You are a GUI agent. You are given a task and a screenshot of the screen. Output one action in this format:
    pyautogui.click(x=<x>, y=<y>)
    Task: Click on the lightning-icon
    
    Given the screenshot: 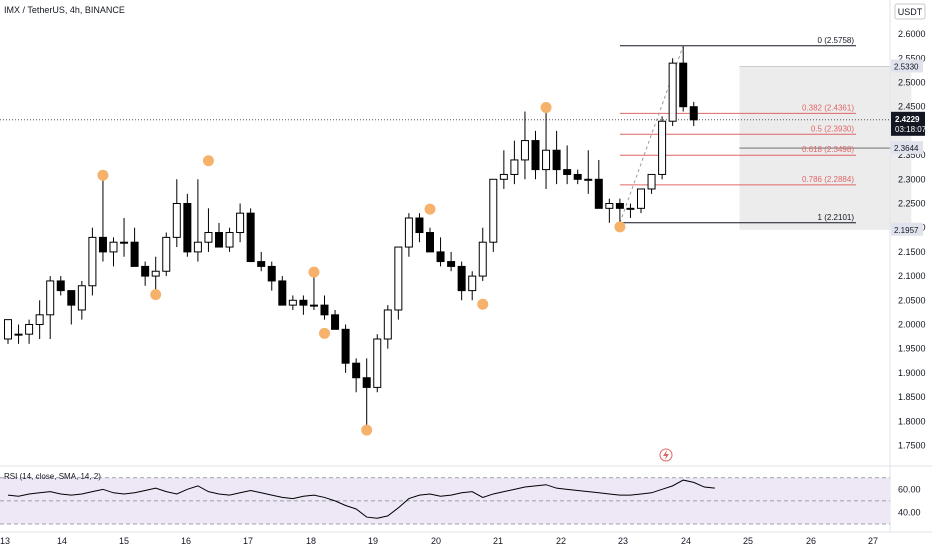 What is the action you would take?
    pyautogui.click(x=666, y=455)
    